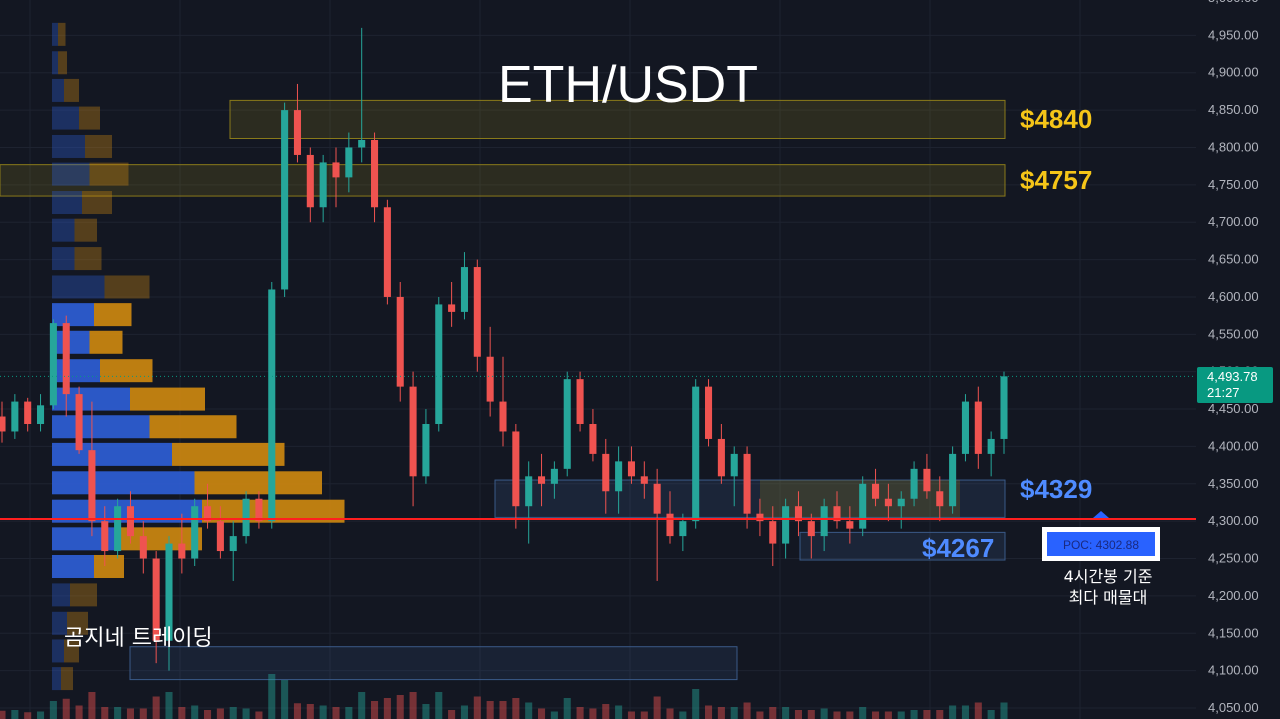 This screenshot has height=719, width=1280. I want to click on price-tick-label: 4,600.00, so click(1233, 296).